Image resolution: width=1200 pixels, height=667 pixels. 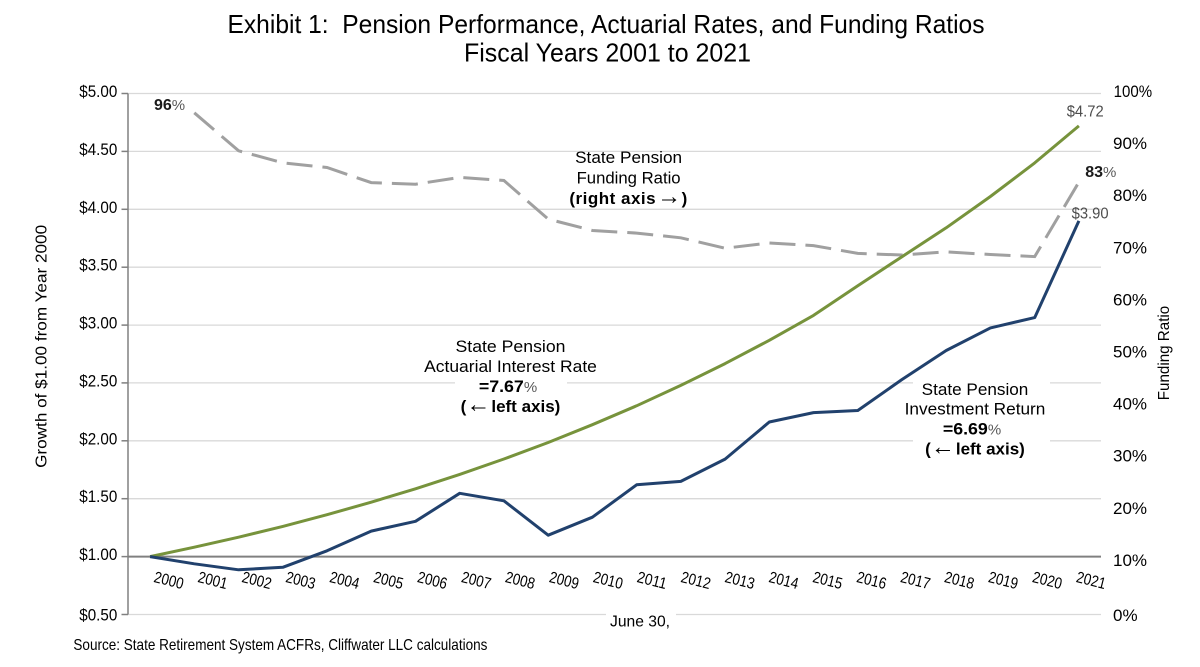 I want to click on svg-text: 60%, so click(x=1130, y=299).